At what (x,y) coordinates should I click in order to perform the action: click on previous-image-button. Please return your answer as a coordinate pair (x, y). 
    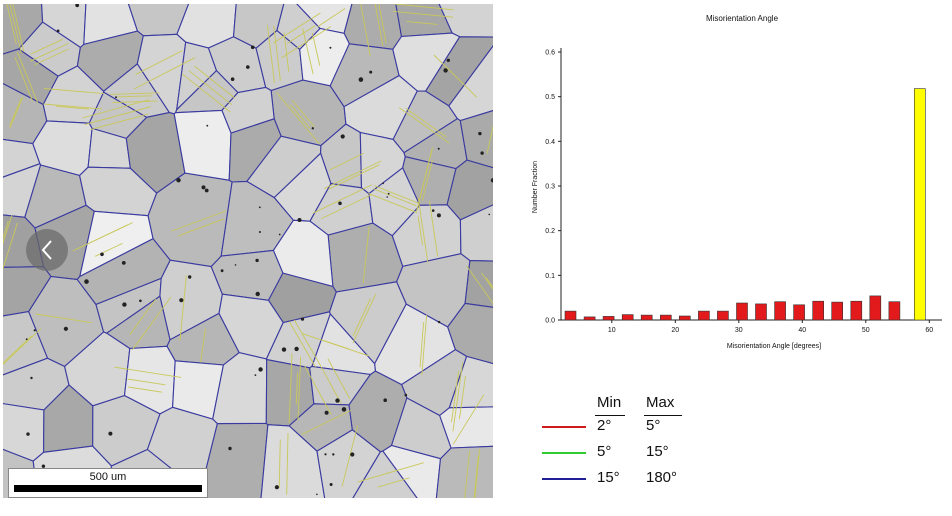
    Looking at the image, I should click on (47, 250).